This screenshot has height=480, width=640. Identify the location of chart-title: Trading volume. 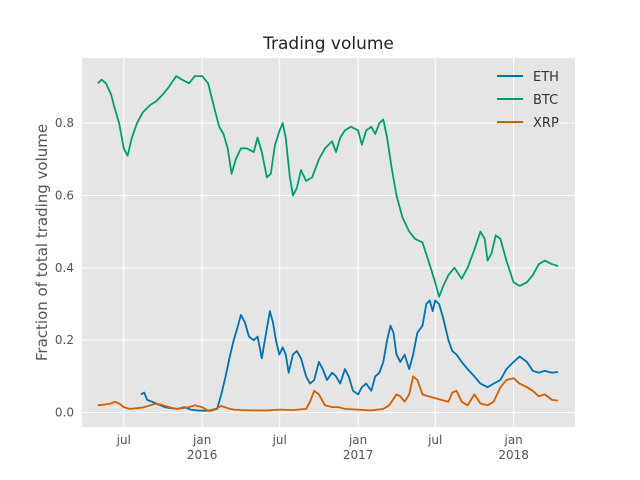
(328, 44).